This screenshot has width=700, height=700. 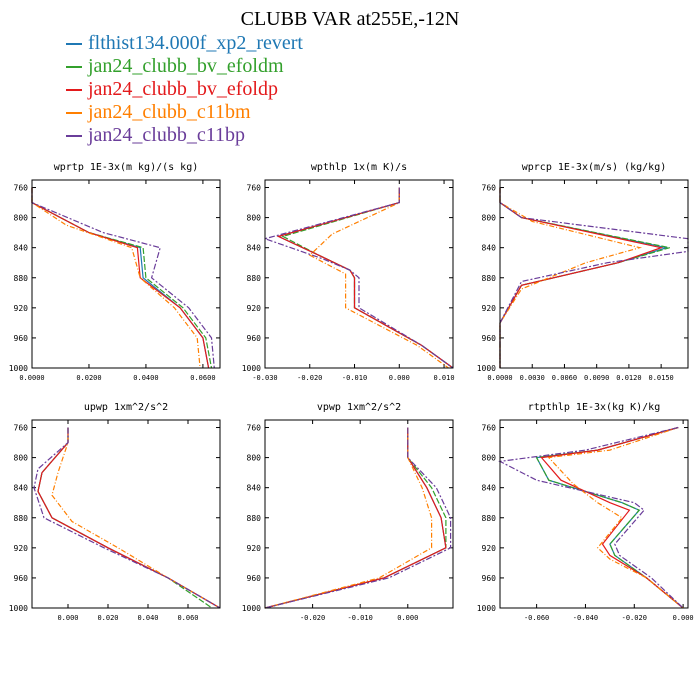 I want to click on chart-title: wpthlp 1x(m K)/s, so click(x=359, y=167).